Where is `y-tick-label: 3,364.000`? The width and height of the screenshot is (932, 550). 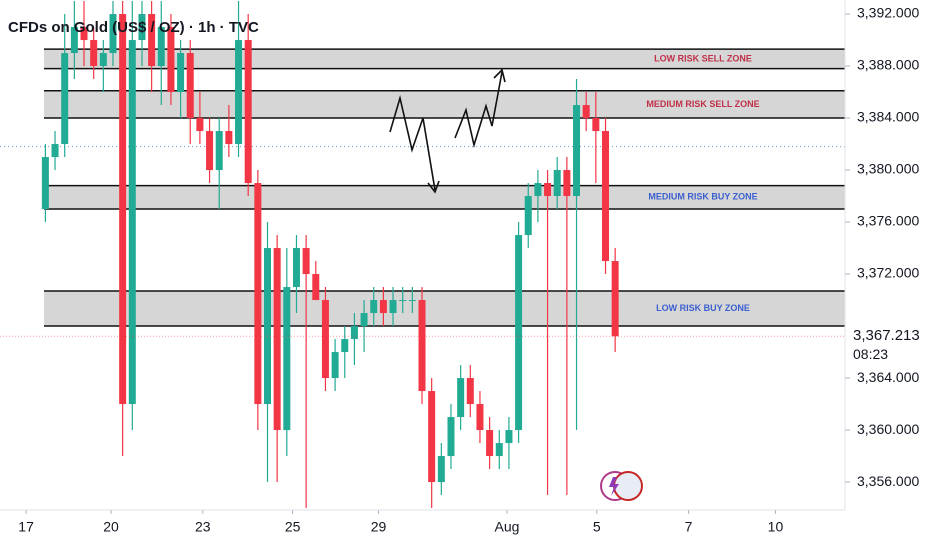
y-tick-label: 3,364.000 is located at coordinates (888, 377).